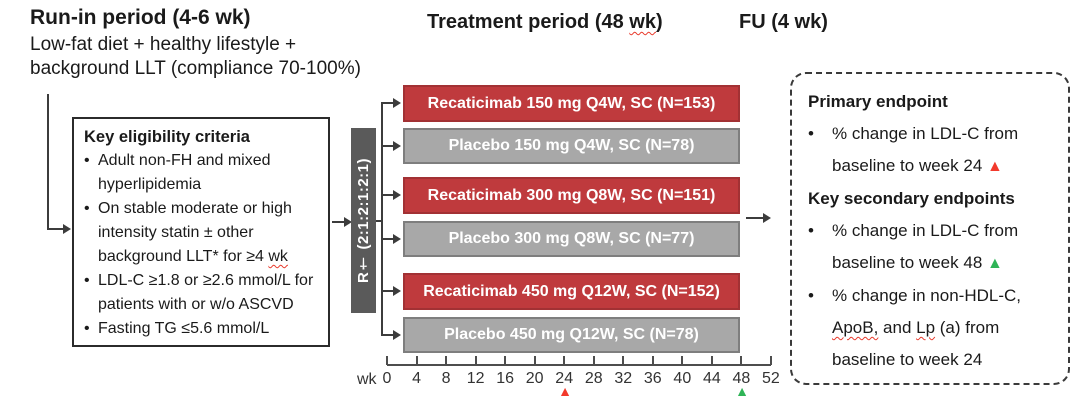 This screenshot has width=1080, height=413. I want to click on arm-label: Placebo 450 mg Q12W, SC (N=78), so click(571, 334).